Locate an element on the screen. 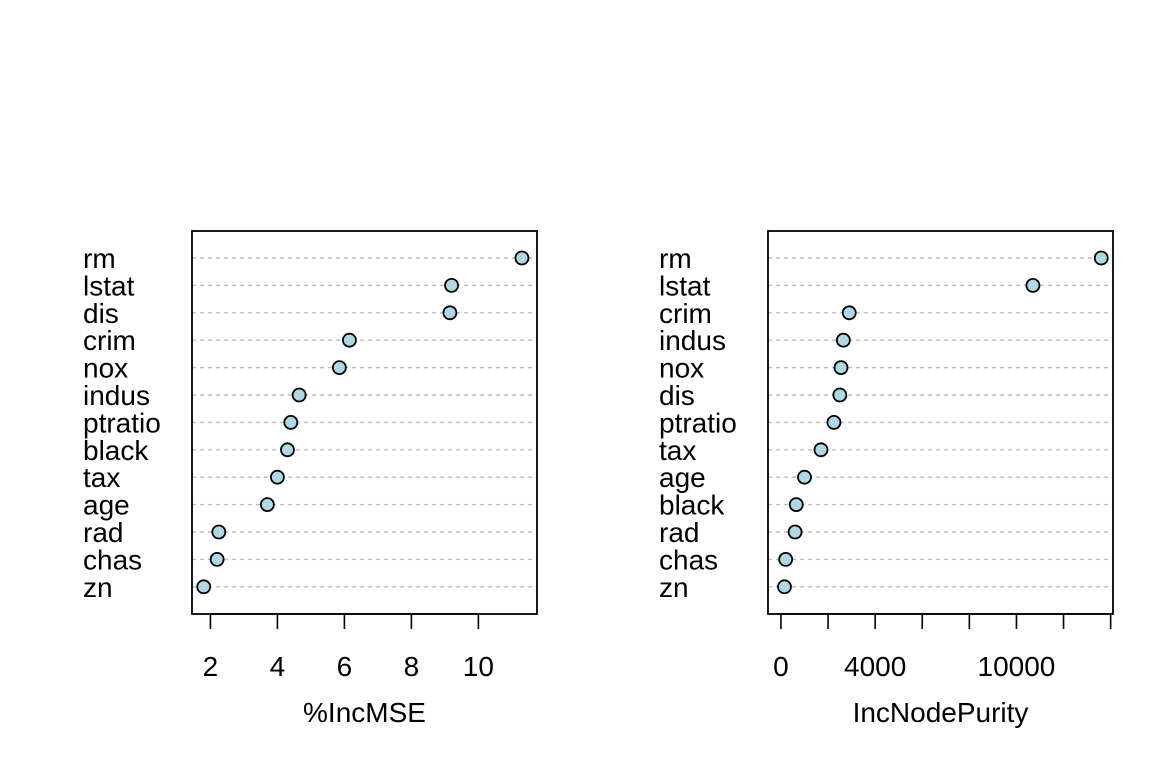  inc-mse-row-label-crim: crim is located at coordinates (109, 340).